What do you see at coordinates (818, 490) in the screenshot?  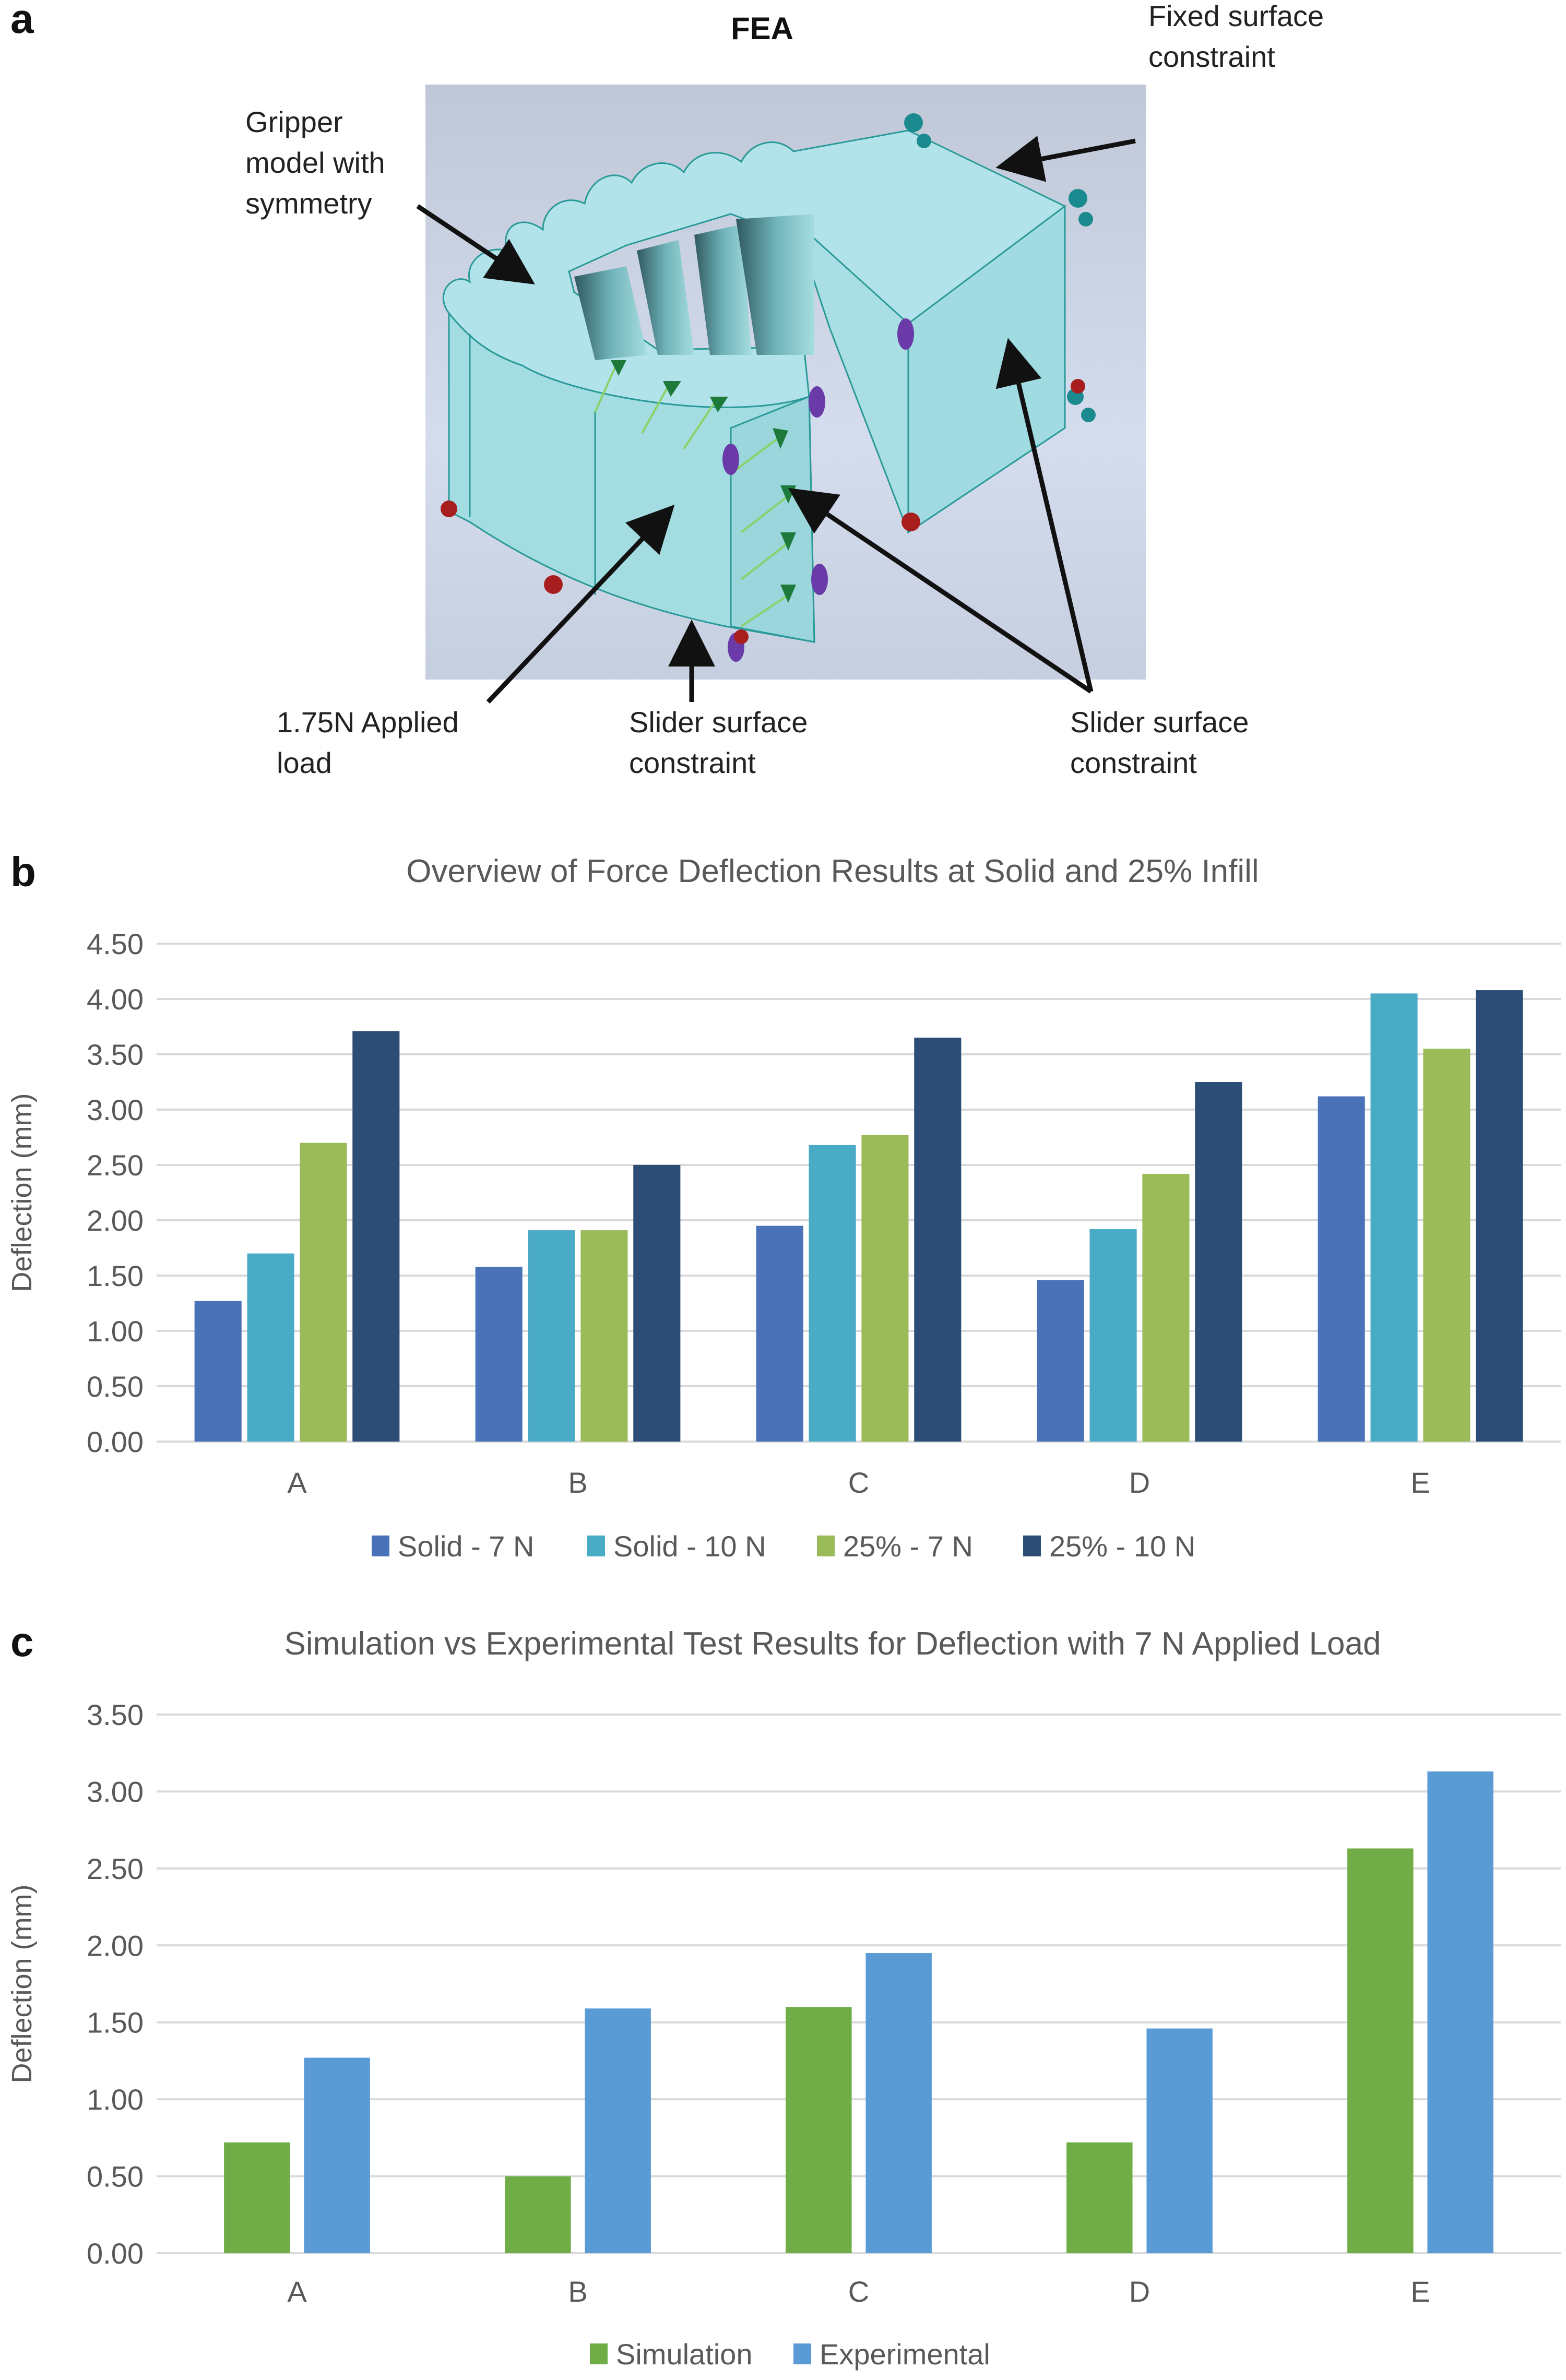 I see `slider-constraint-markers` at bounding box center [818, 490].